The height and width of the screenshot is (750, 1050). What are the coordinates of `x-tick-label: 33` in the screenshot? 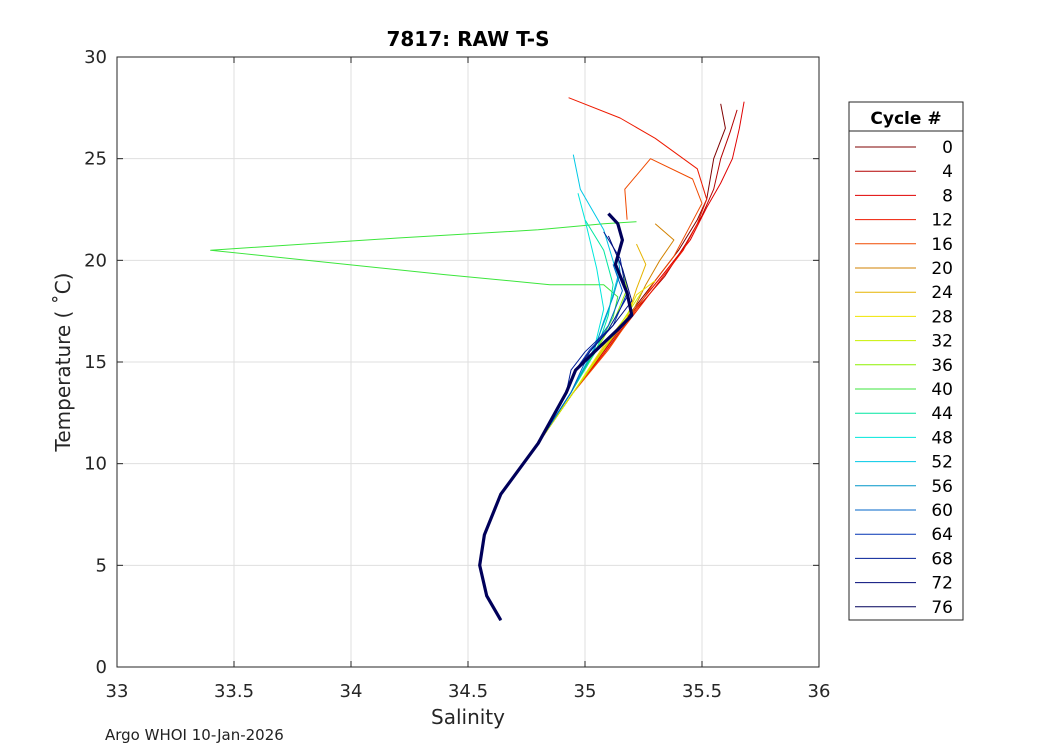 It's located at (117, 691).